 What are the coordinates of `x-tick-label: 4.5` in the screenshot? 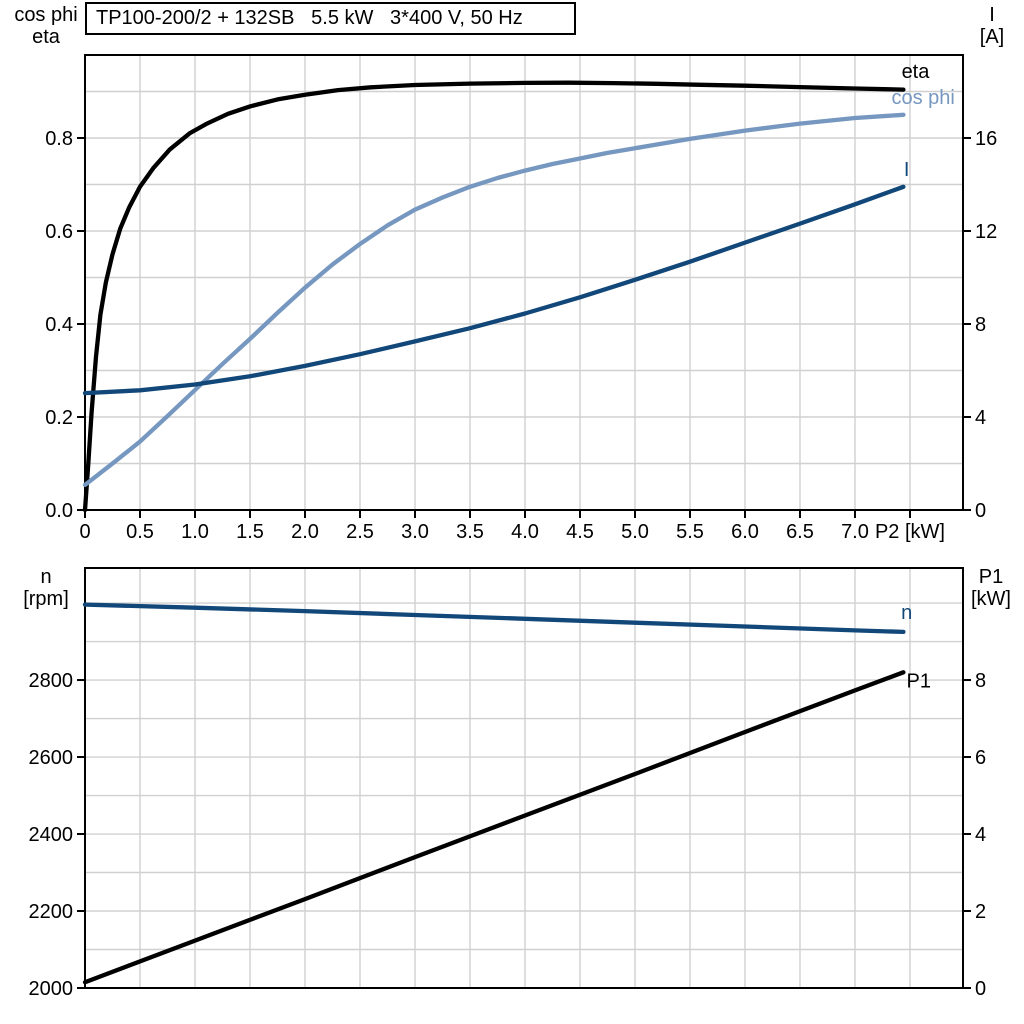 It's located at (580, 532).